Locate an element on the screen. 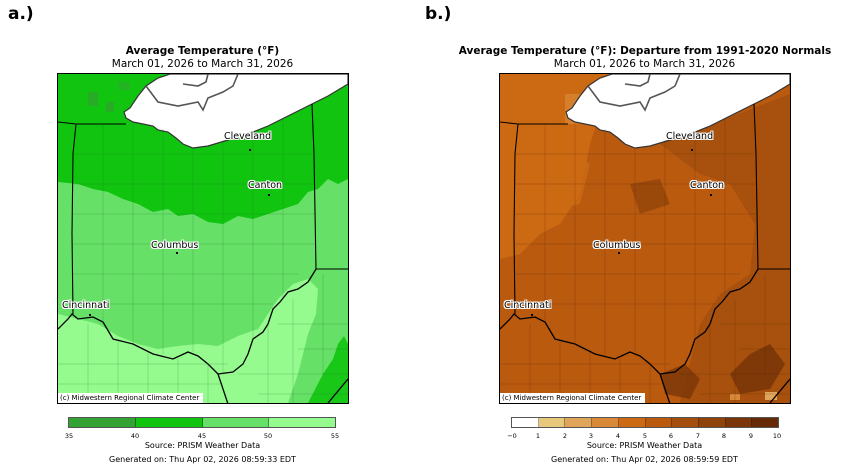 This screenshot has height=475, width=846. panel-a-subtitle: March 01, 2026 to March 31, 2026 is located at coordinates (202, 64).